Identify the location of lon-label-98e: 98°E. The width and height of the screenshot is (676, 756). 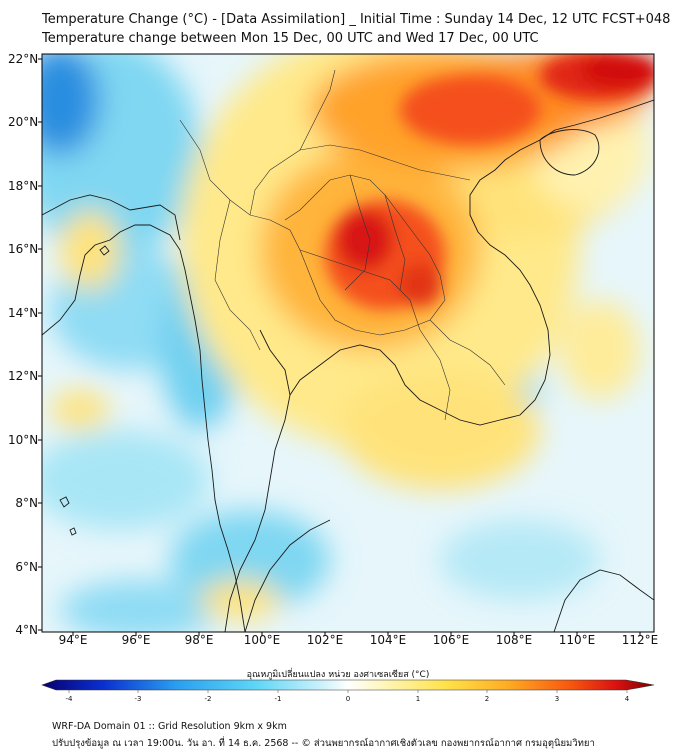
(199, 640).